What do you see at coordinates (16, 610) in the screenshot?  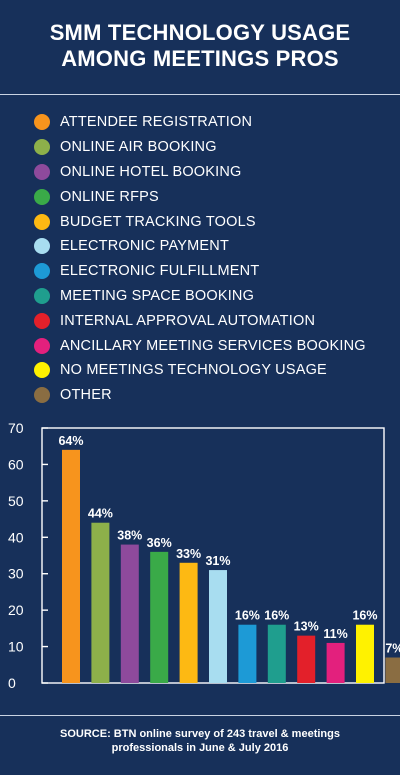 I see `y-tick-label: 20` at bounding box center [16, 610].